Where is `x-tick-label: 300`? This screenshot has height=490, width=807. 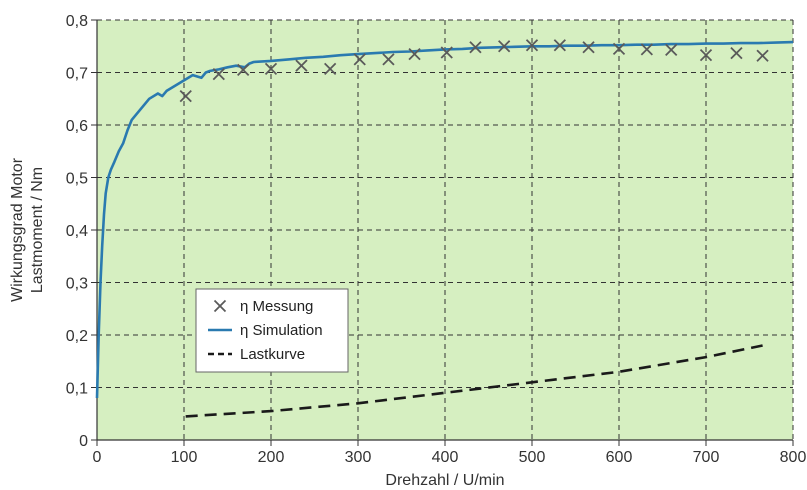 x-tick-label: 300 is located at coordinates (358, 457).